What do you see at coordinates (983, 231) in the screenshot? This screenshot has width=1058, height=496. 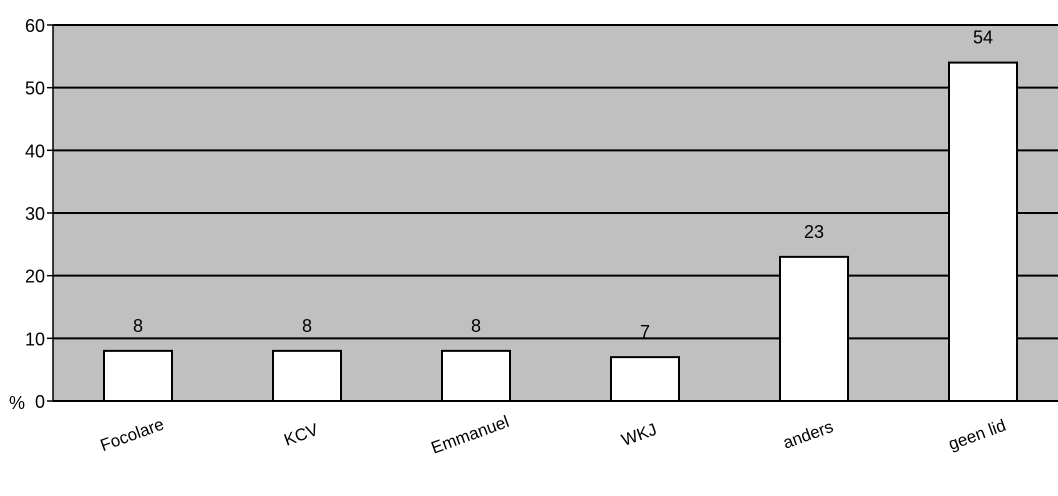 I see `bar-geen-lid` at bounding box center [983, 231].